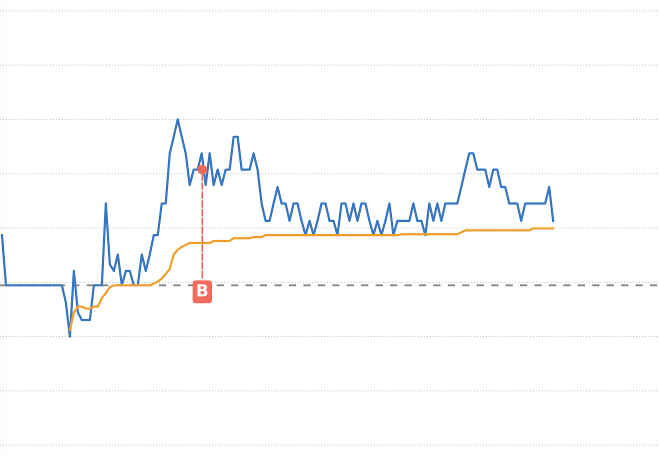 The image size is (659, 456). What do you see at coordinates (202, 290) in the screenshot?
I see `annotation: B` at bounding box center [202, 290].